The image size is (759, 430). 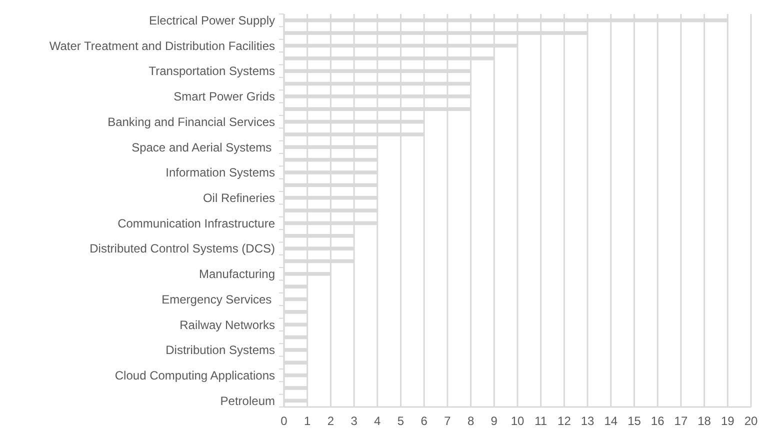 I want to click on y-tick-label: Railway Networks, so click(x=227, y=325).